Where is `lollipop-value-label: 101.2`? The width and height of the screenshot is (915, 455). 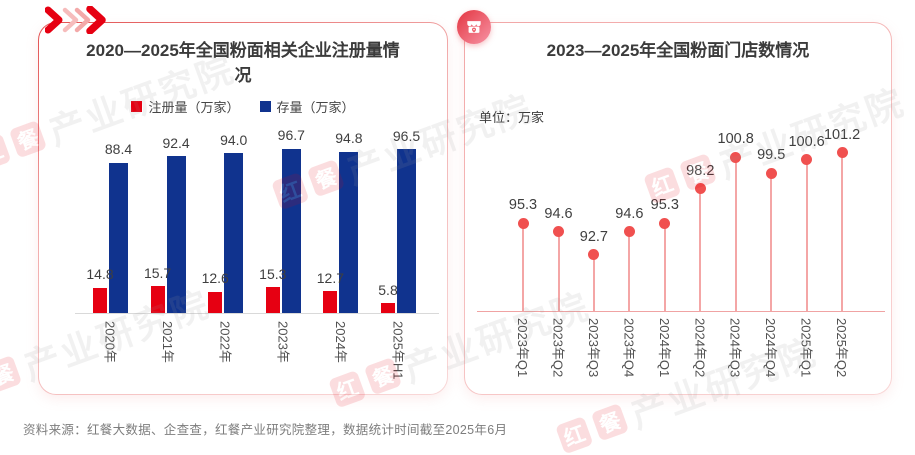 lollipop-value-label: 101.2 is located at coordinates (842, 134).